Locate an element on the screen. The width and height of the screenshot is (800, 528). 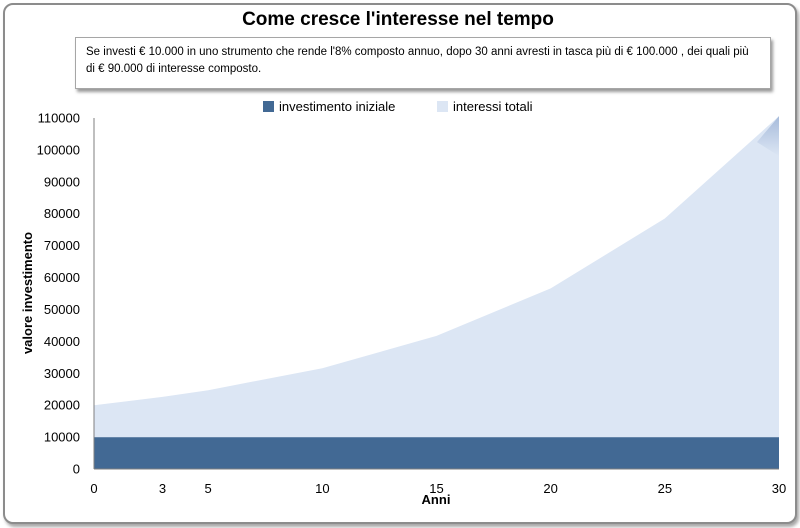
y-tick-label: 100000 is located at coordinates (58, 149).